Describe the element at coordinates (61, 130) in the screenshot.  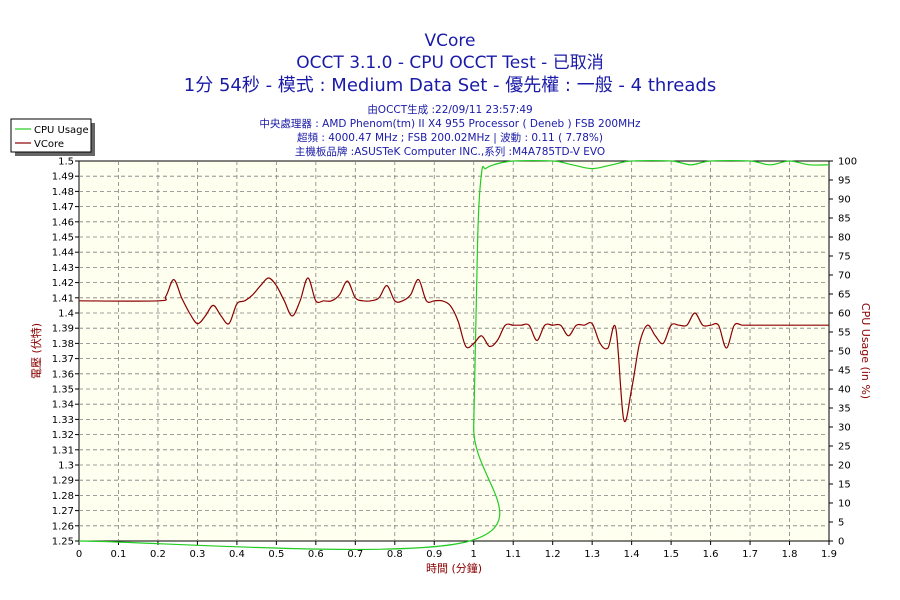
I see `legend-label-cpu-usage: CPU Usage` at that location.